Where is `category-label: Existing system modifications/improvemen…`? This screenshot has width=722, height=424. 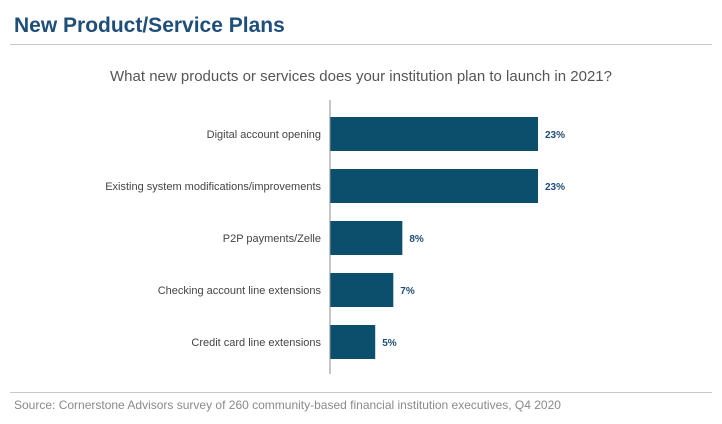 category-label: Existing system modifications/improvemen… is located at coordinates (213, 187).